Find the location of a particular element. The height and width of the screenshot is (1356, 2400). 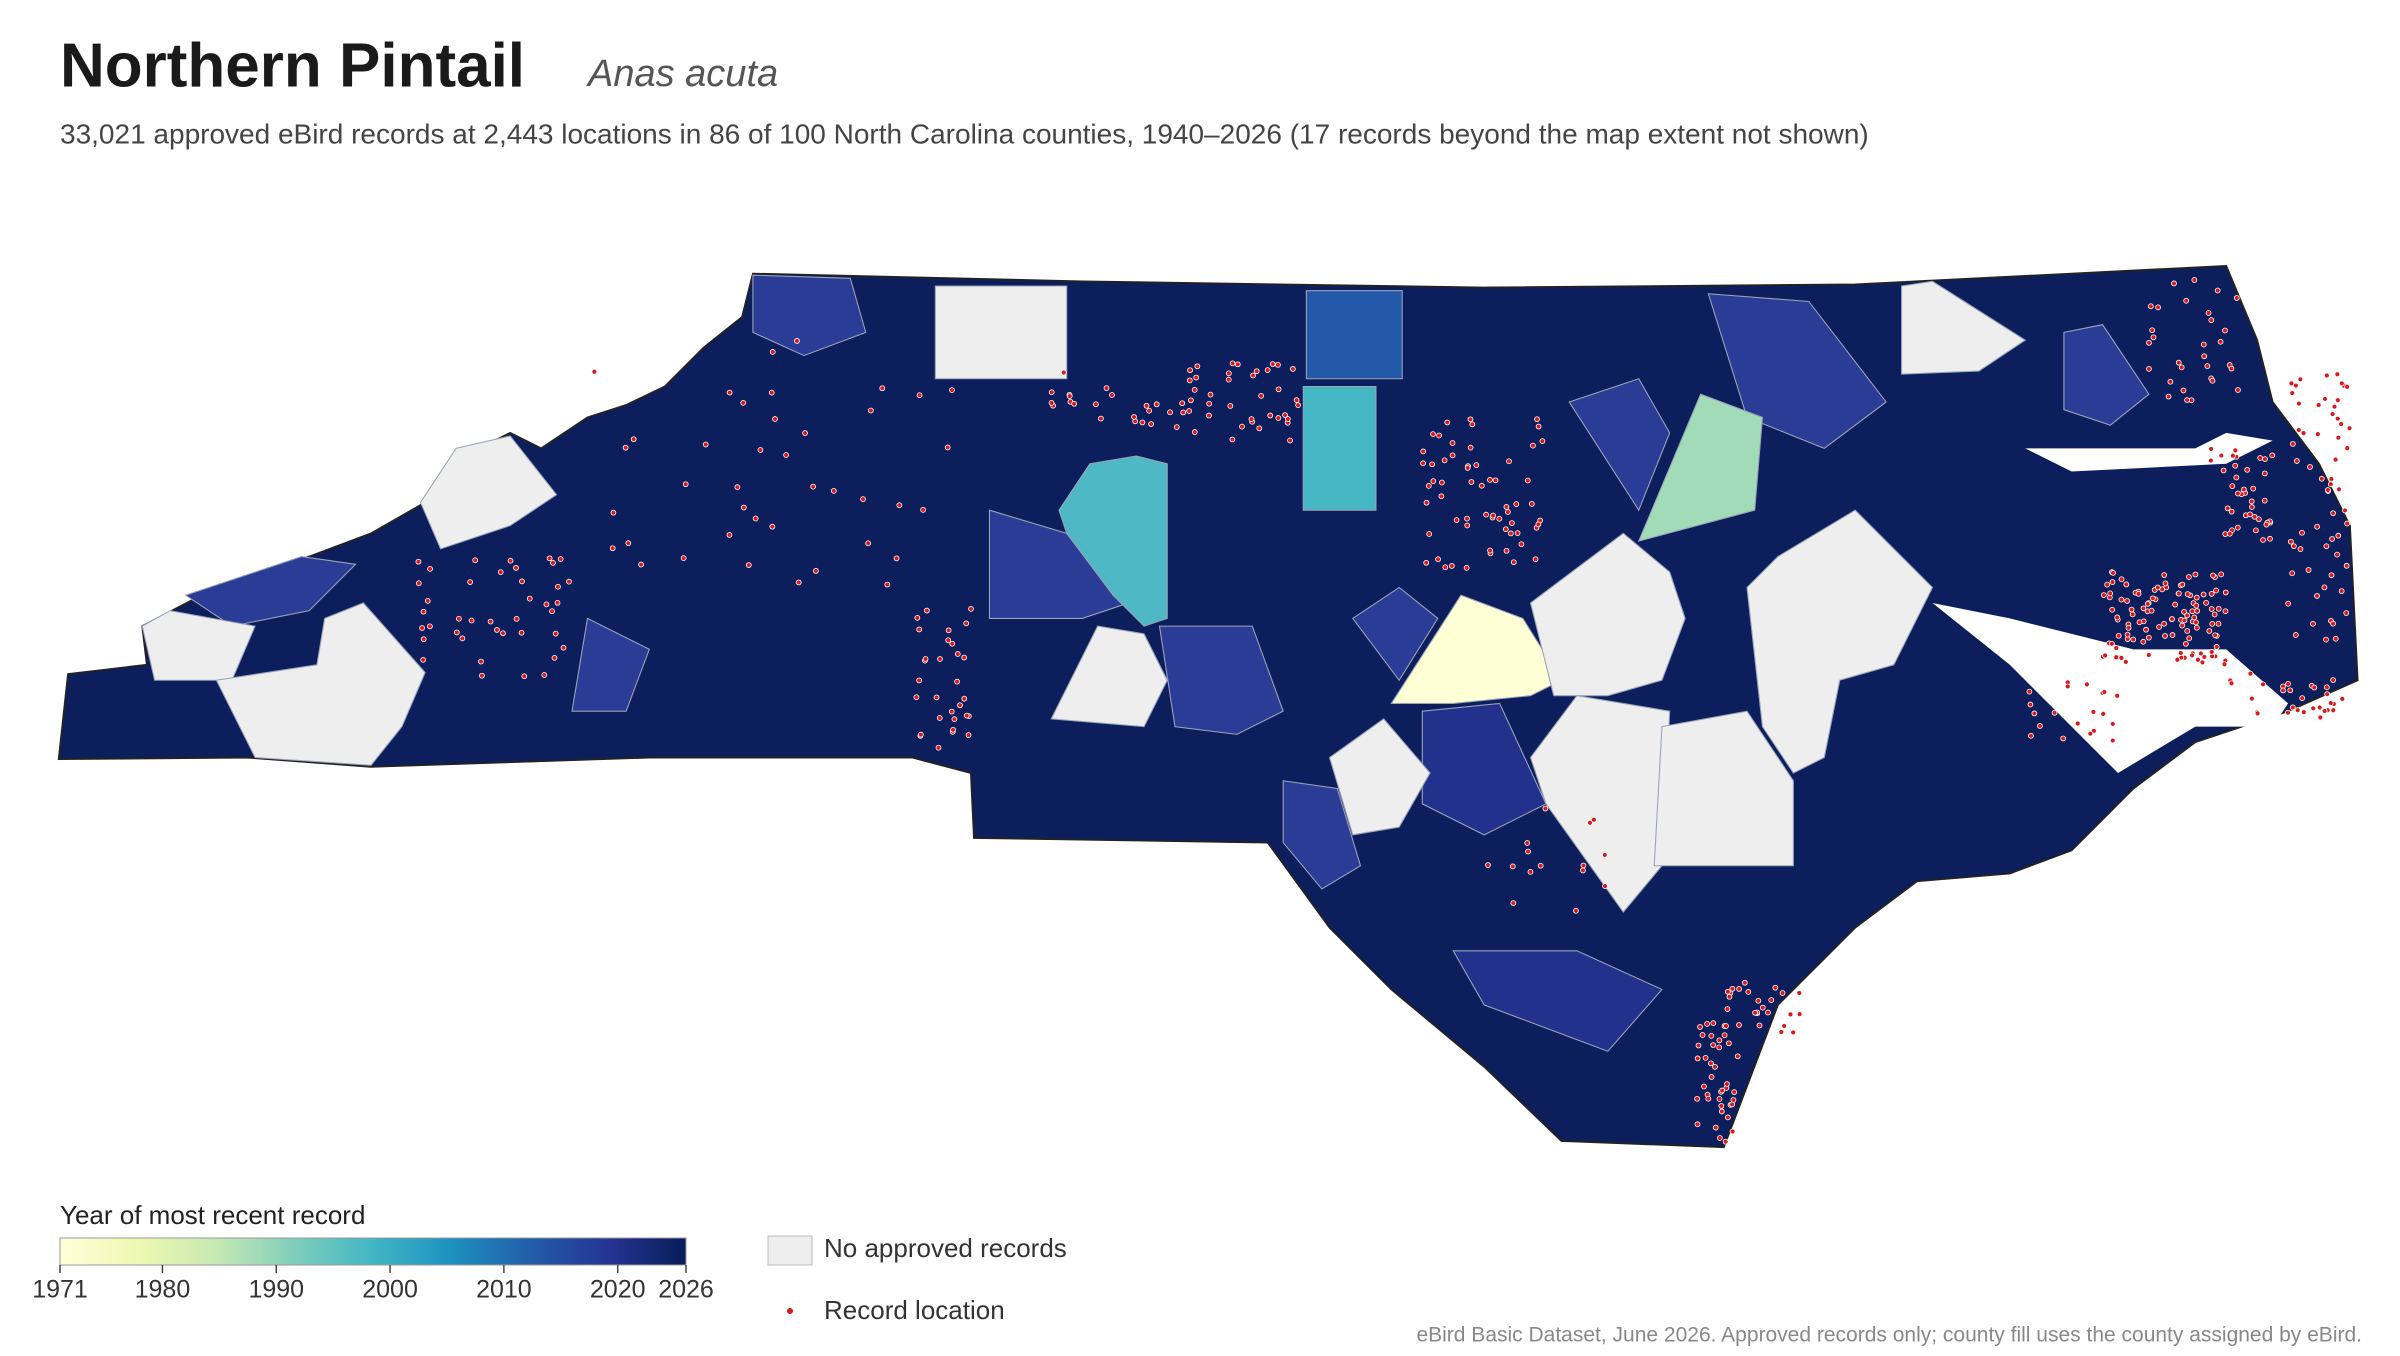

tick-label: 1971 is located at coordinates (60, 1290).